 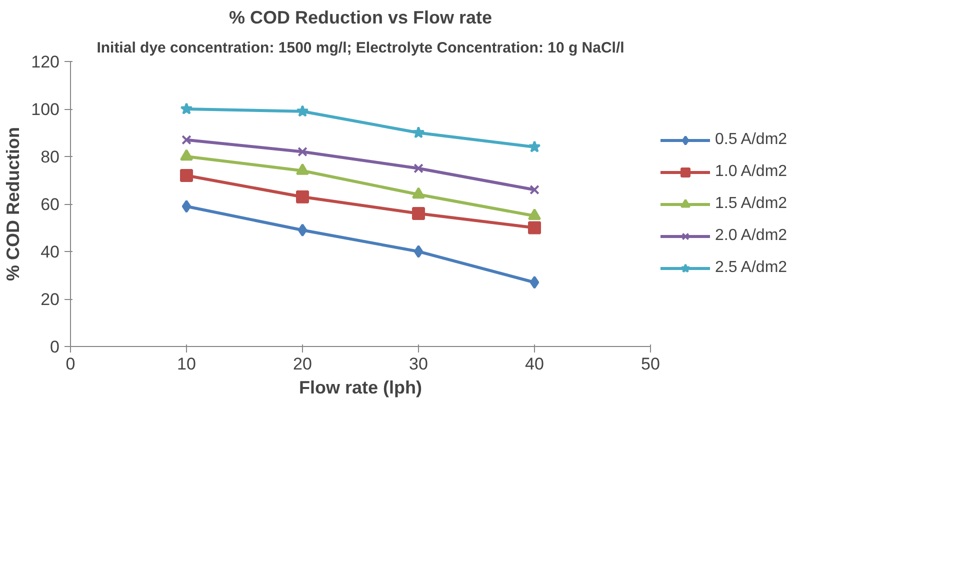 What do you see at coordinates (360, 18) in the screenshot?
I see `chart-title: % COD Reduction vs Flow rate` at bounding box center [360, 18].